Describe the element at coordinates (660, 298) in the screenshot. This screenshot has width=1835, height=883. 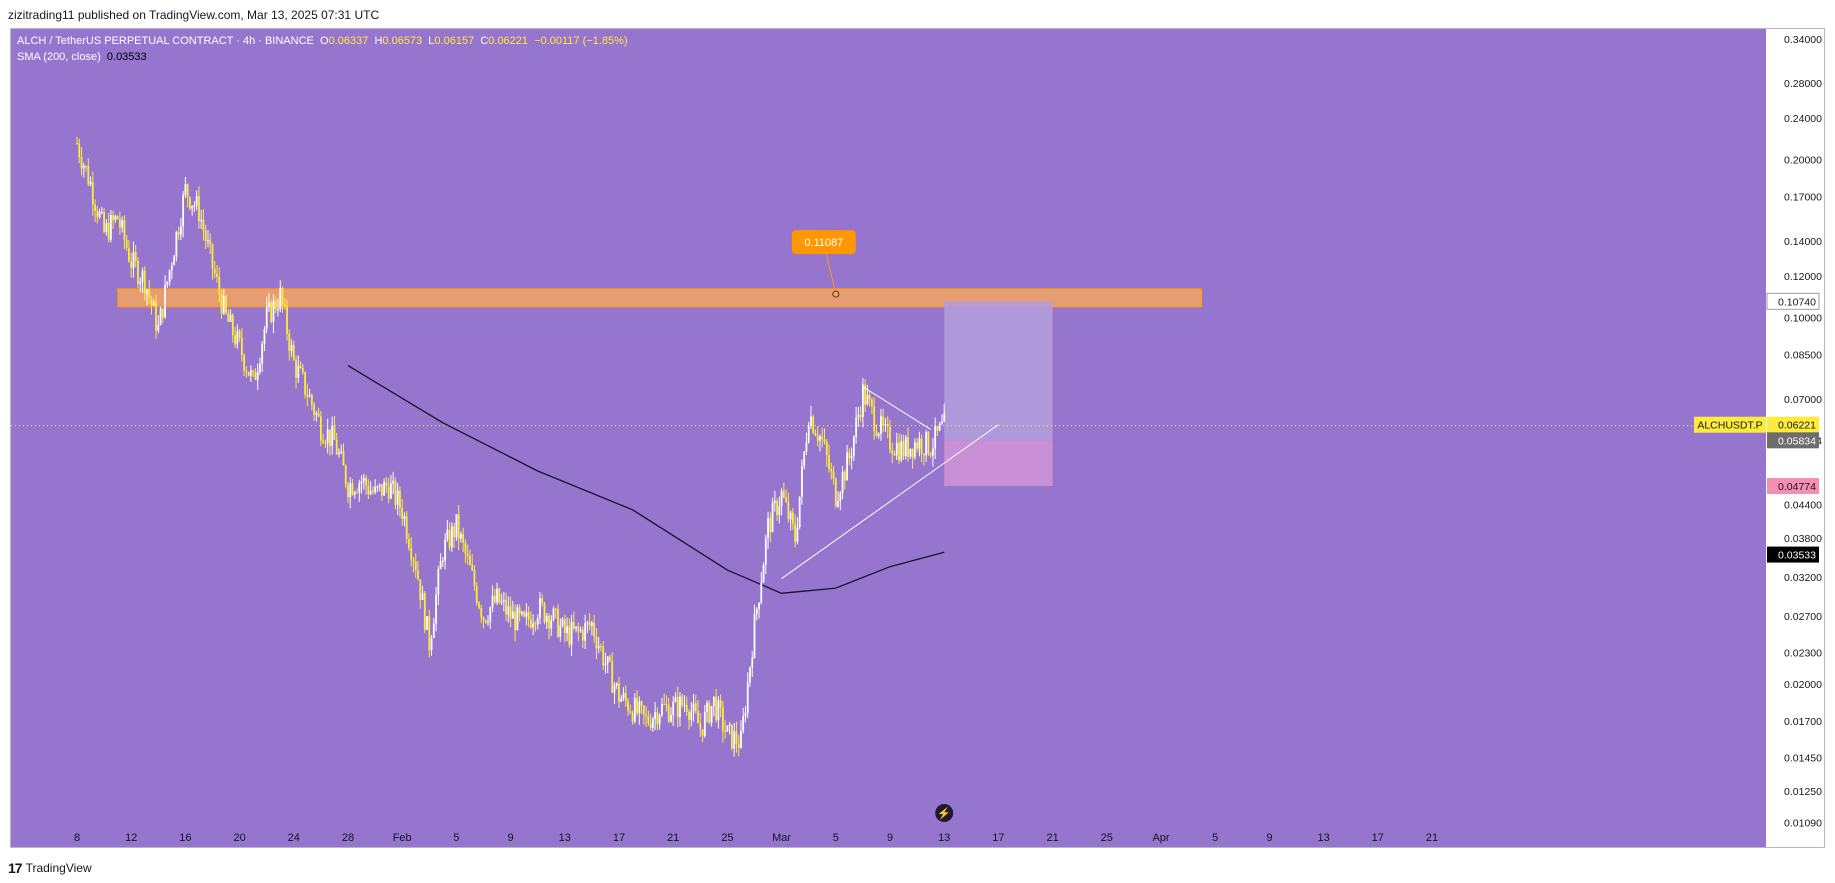
I see `resistance-zone` at that location.